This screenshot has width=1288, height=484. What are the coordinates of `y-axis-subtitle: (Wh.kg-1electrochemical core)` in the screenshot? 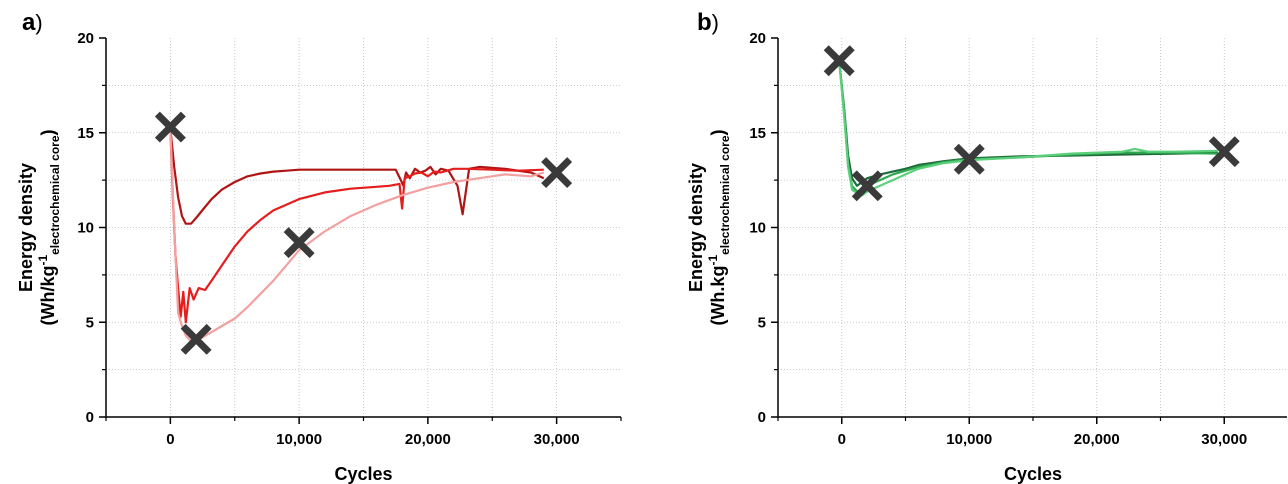 It's located at (719, 227).